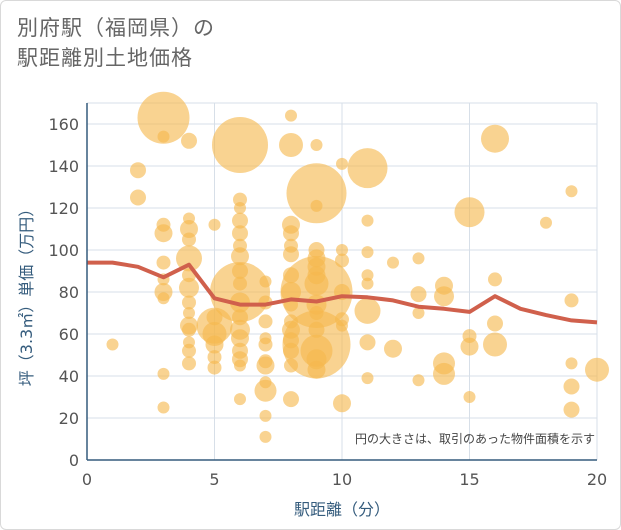 The height and width of the screenshot is (530, 621). What do you see at coordinates (116, 28) in the screenshot?
I see `title-line-1: 別府駅（福岡県）の` at bounding box center [116, 28].